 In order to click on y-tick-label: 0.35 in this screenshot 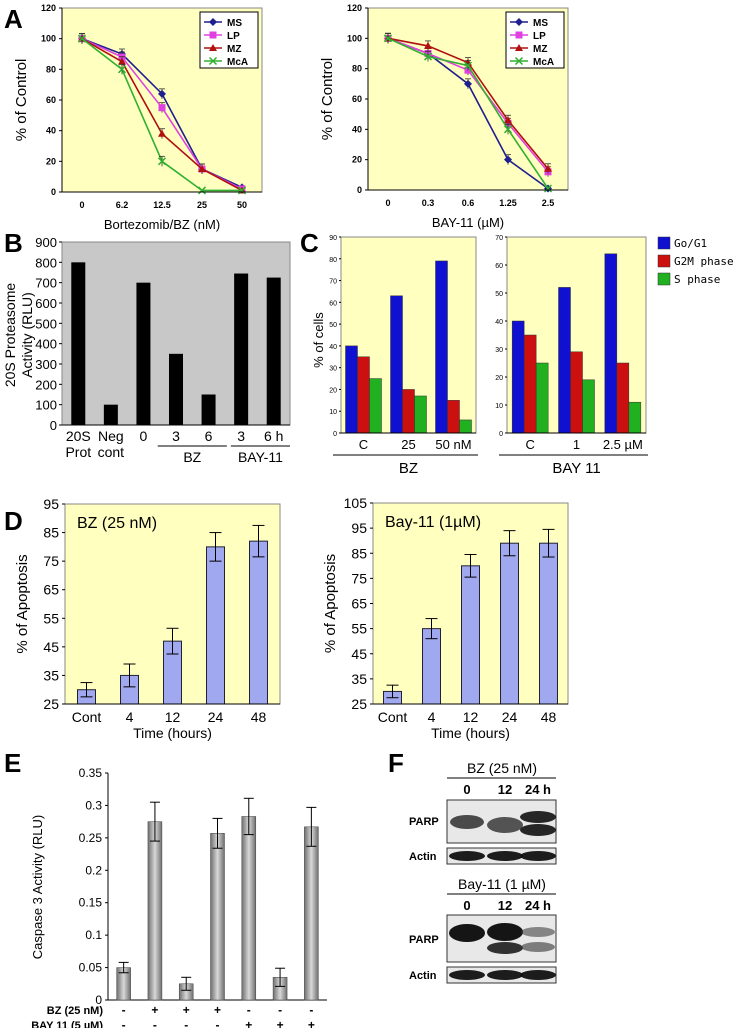, I will do `click(91, 773)`.